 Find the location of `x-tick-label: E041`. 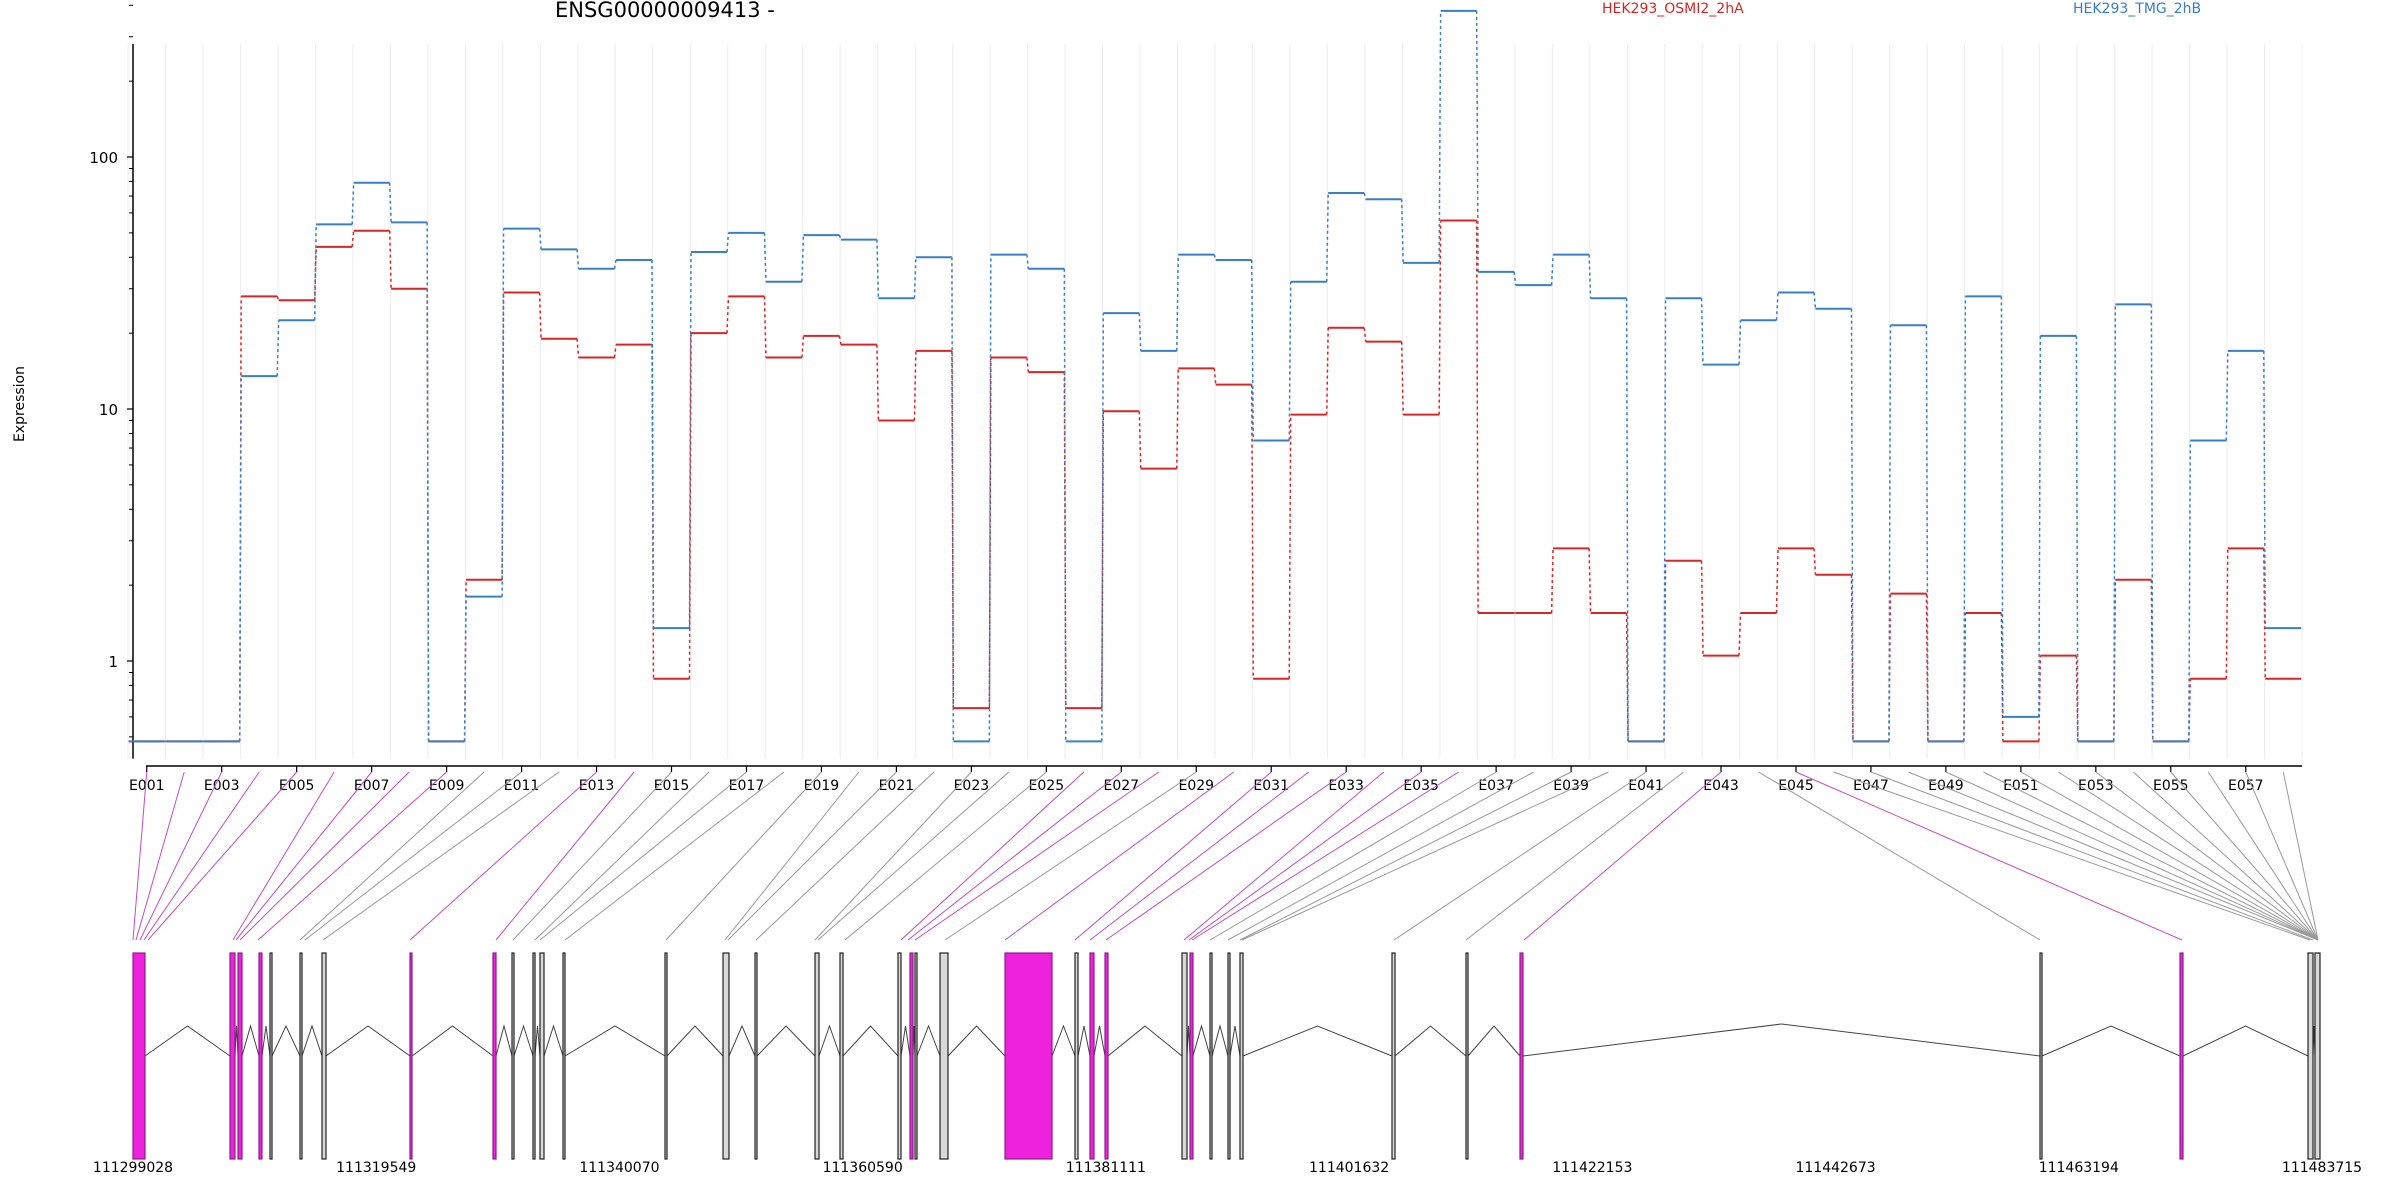

x-tick-label: E041 is located at coordinates (1646, 786).